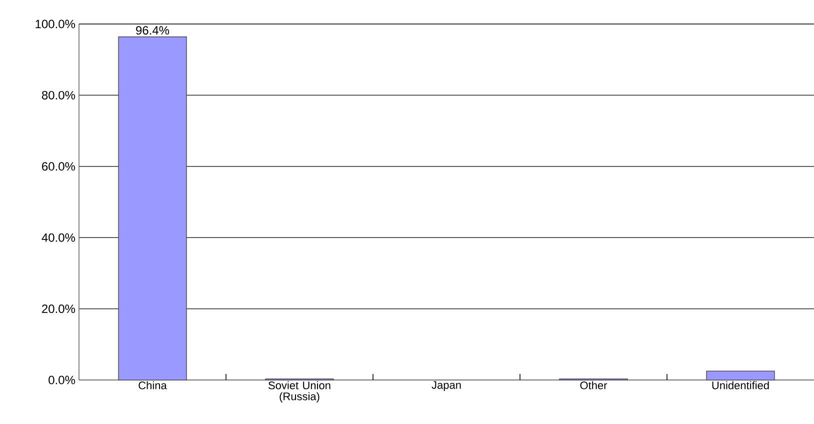 Image resolution: width=814 pixels, height=424 pixels. Describe the element at coordinates (59, 95) in the screenshot. I see `y-tick-label: 80.0%` at that location.